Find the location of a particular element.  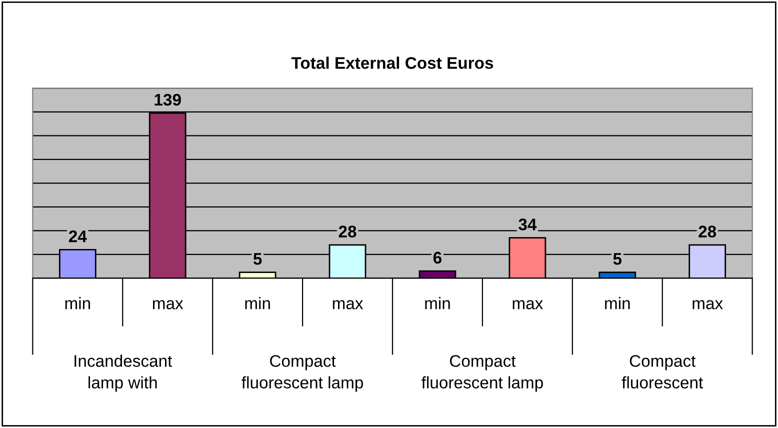

text: Incandescant lamp with is located at coordinates (123, 373).